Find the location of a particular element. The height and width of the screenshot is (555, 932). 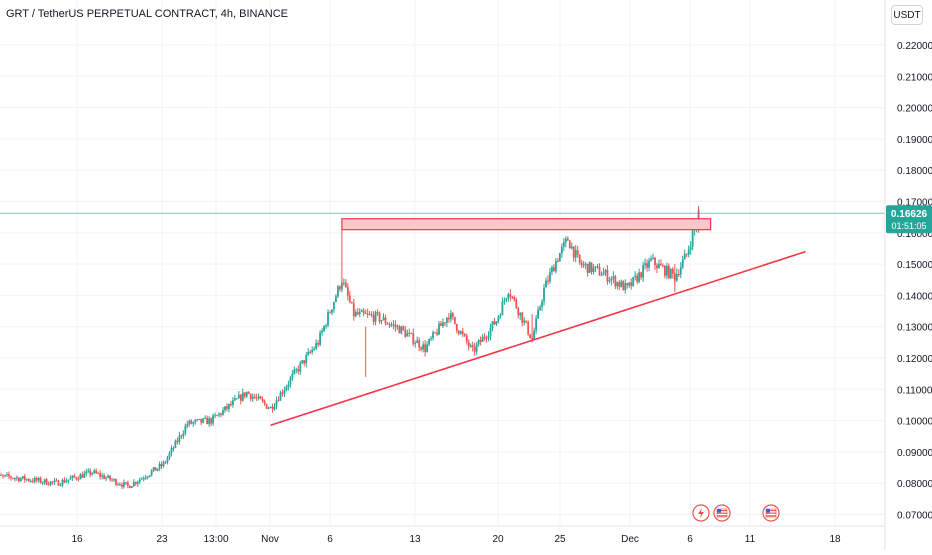

flag-canton is located at coordinates (768, 511).